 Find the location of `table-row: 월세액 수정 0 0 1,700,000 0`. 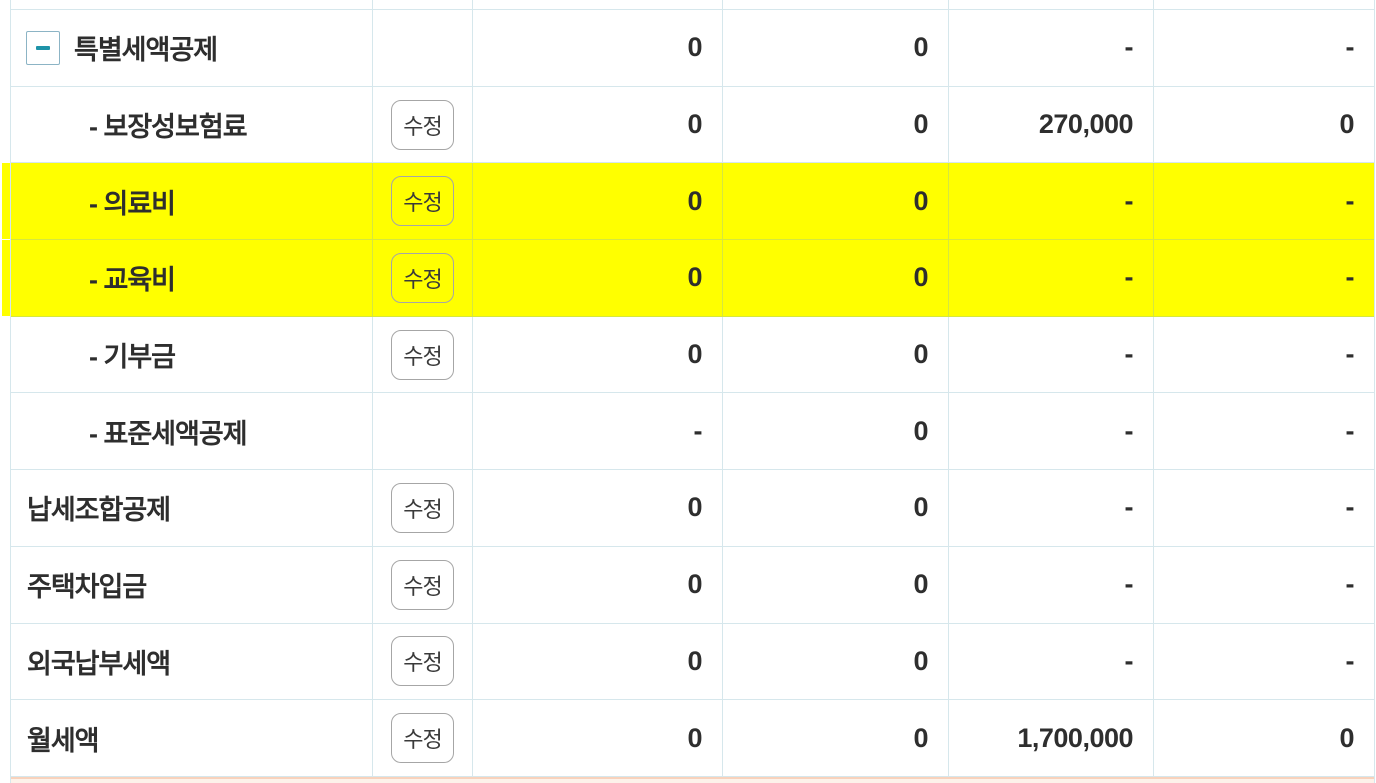

table-row: 월세액 수정 0 0 1,700,000 0 is located at coordinates (692, 738).